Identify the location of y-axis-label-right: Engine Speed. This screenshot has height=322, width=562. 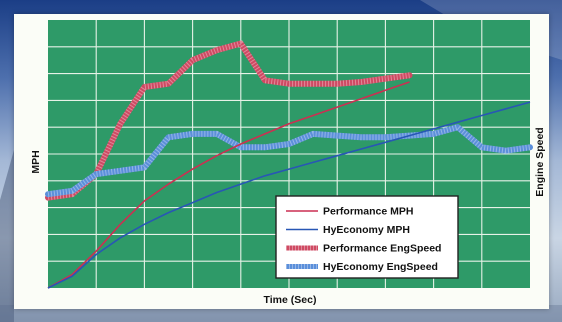
(540, 161).